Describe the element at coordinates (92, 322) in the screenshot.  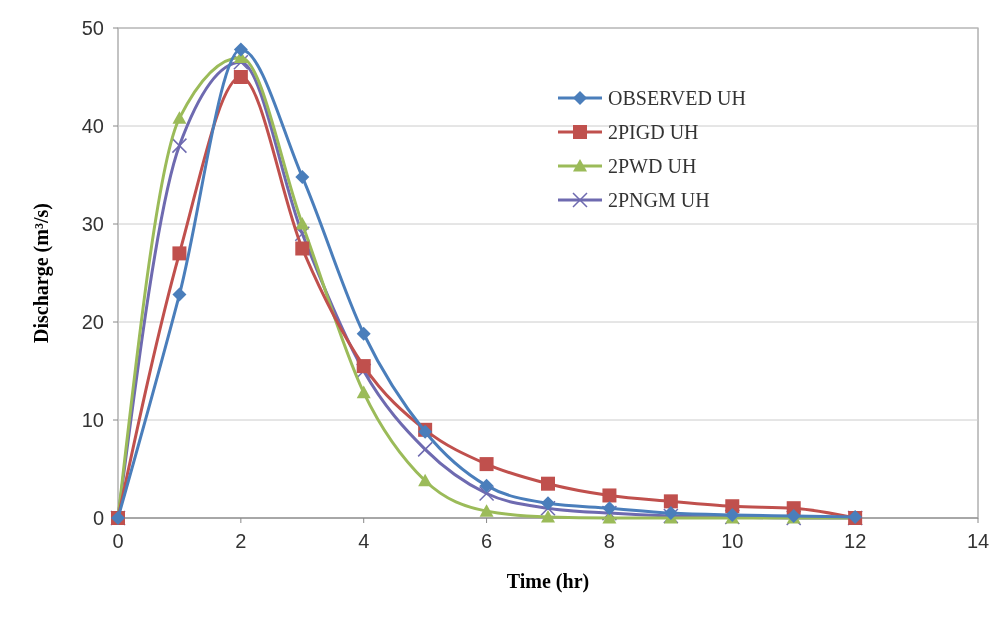
I see `y-tick-label: 20` at that location.